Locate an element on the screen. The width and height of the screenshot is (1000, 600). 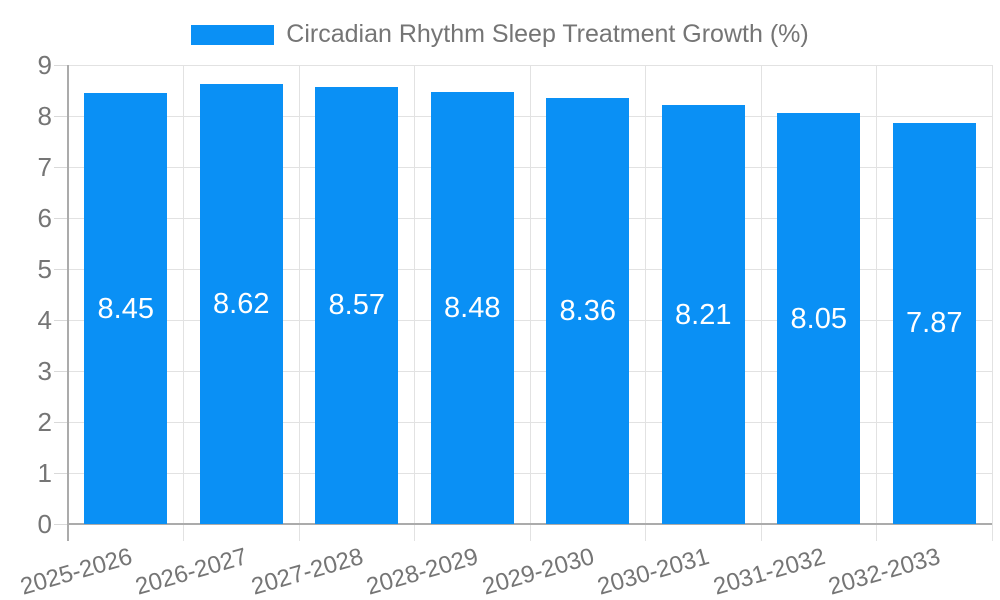
x-tick-label: 2032-2033 is located at coordinates (884, 571).